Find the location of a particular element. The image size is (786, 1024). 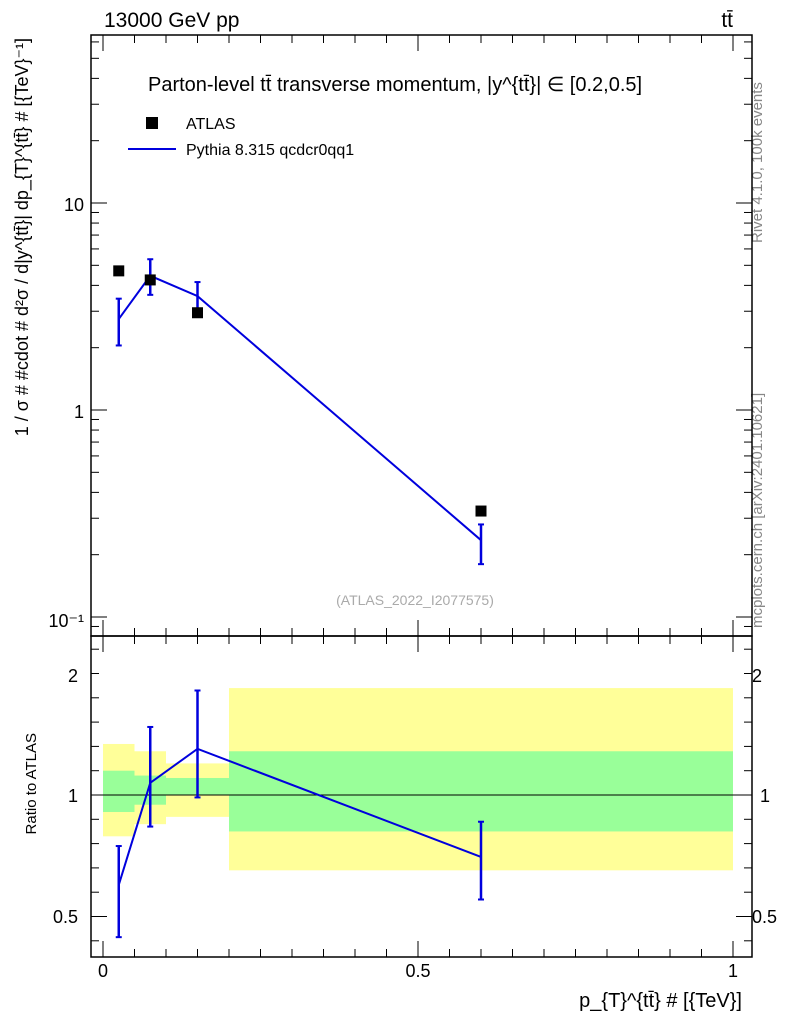

ratio-y-tick-label-0.5: 0.5 is located at coordinates (65, 917).